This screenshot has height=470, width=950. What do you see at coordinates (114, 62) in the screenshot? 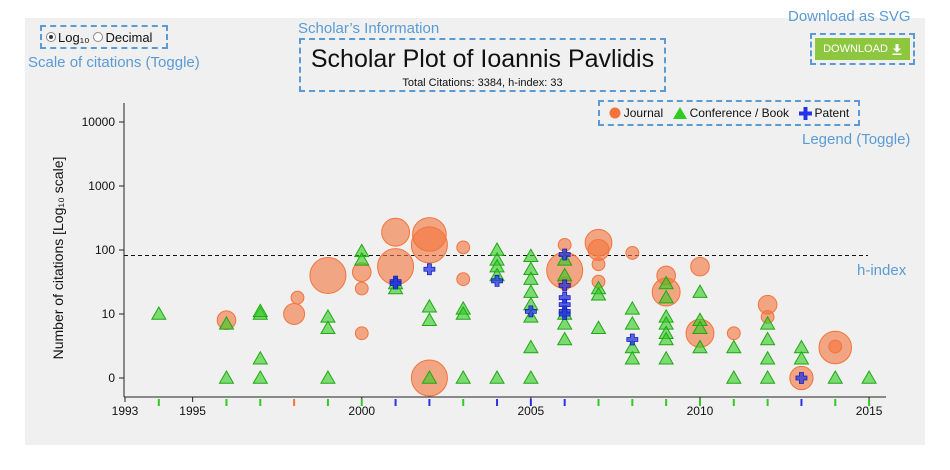
I see `scale-toggle-annotation: Scale of citations (Toggle)` at bounding box center [114, 62].